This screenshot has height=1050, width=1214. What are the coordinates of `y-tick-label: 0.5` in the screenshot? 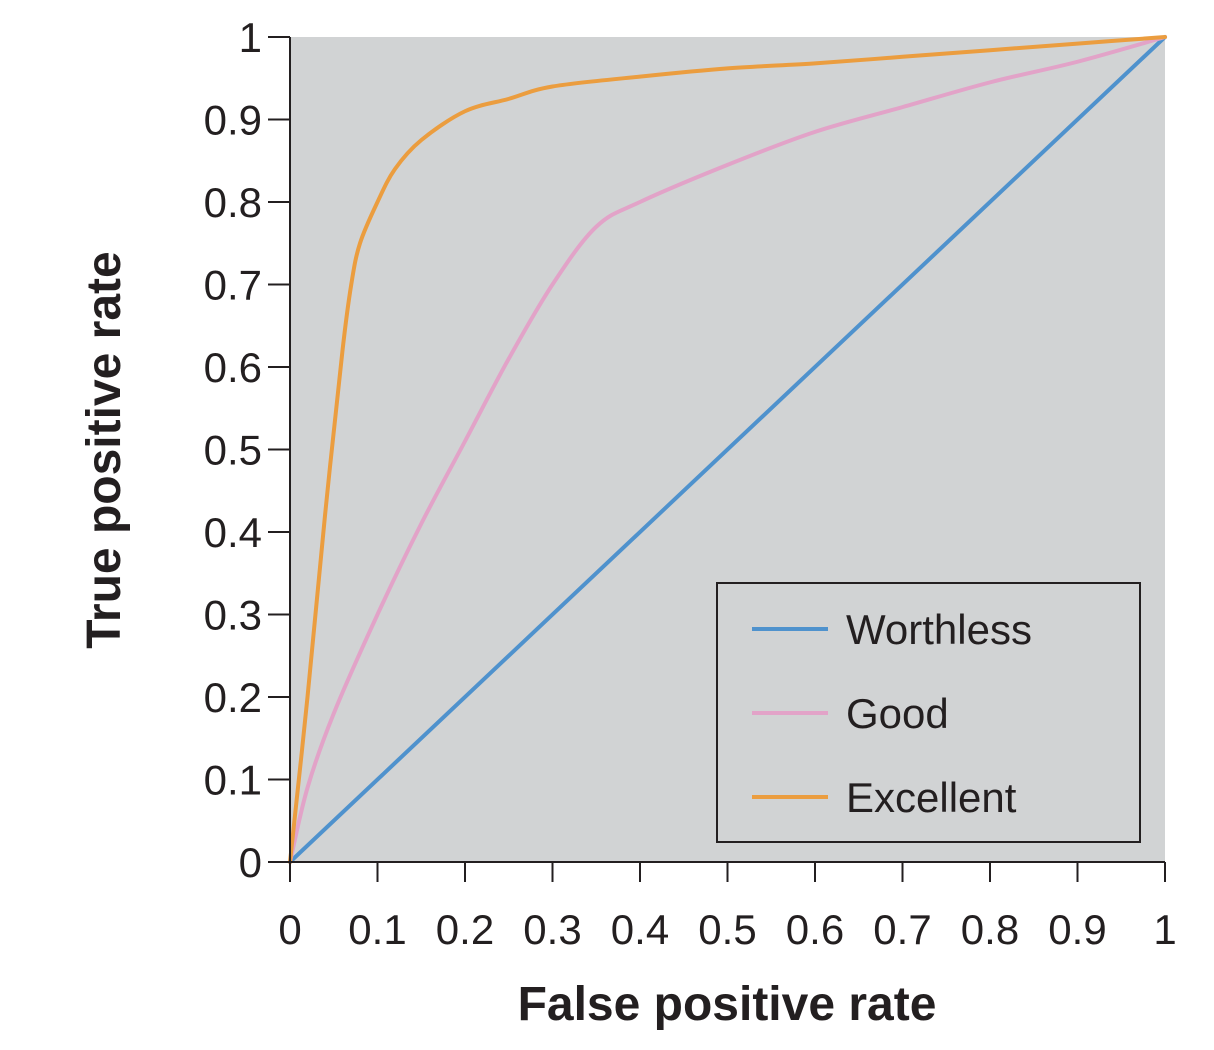 It's located at (233, 450).